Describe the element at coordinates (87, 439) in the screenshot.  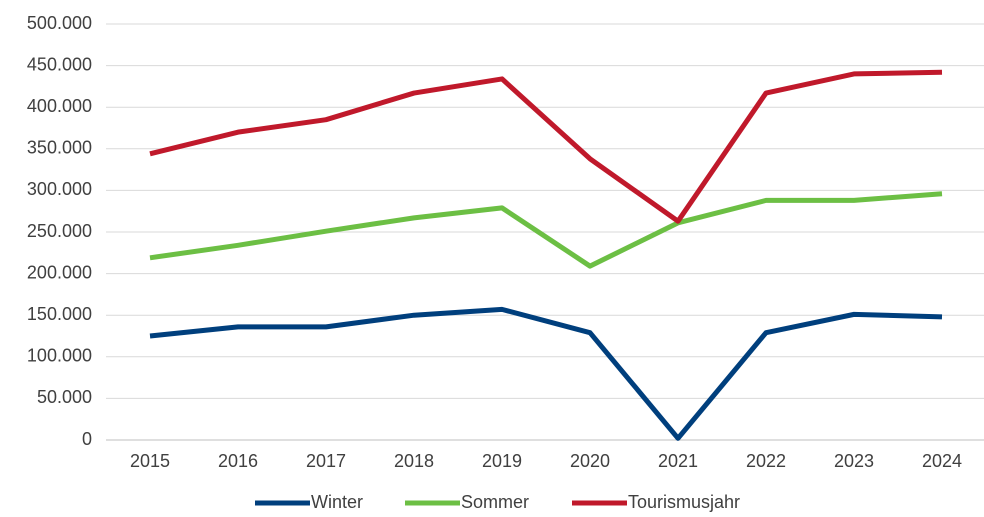
I see `y-tick-label: 0` at that location.